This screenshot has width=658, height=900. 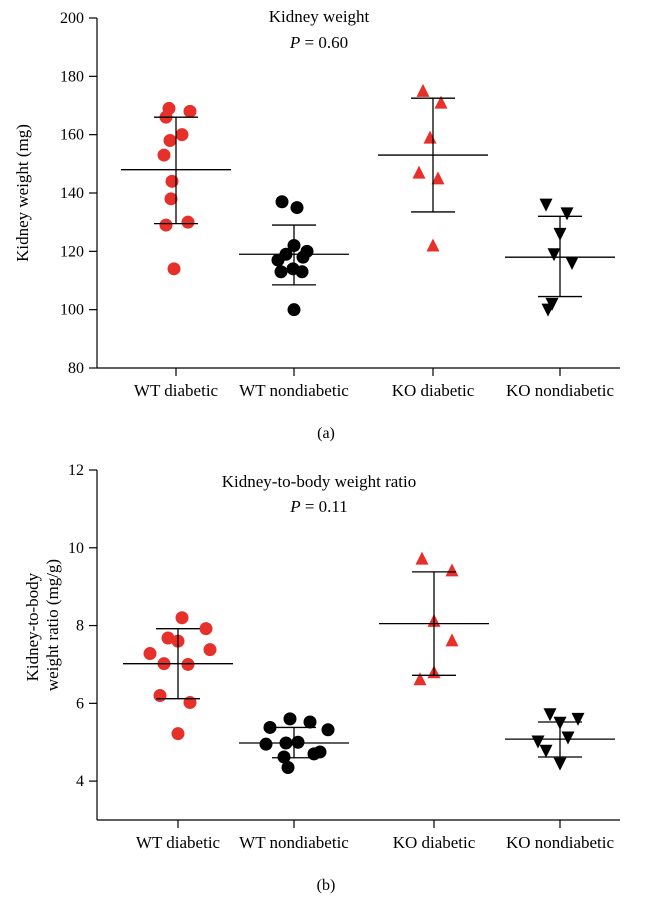 I want to click on y-tick-label: 100, so click(x=72, y=310).